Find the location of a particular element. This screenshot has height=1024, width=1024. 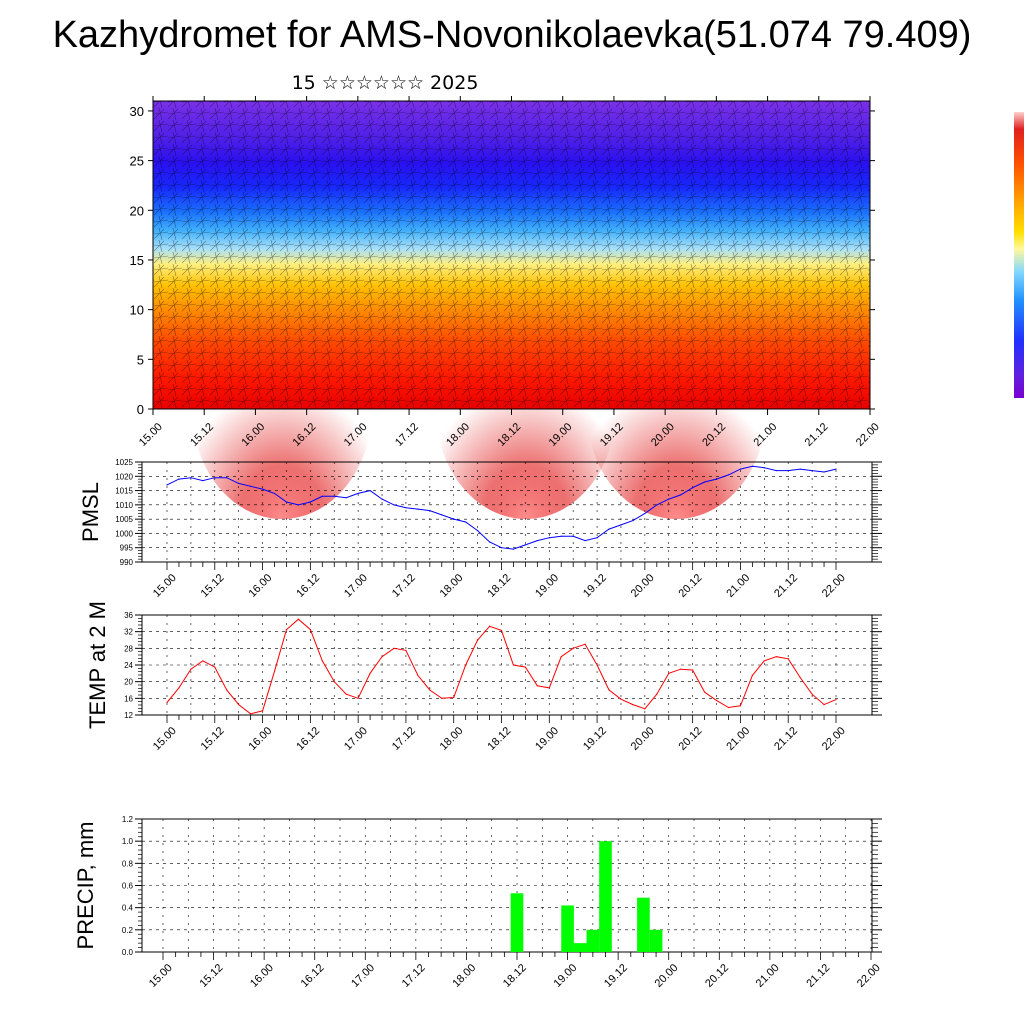

y-tick-label: 25 is located at coordinates (137, 161).